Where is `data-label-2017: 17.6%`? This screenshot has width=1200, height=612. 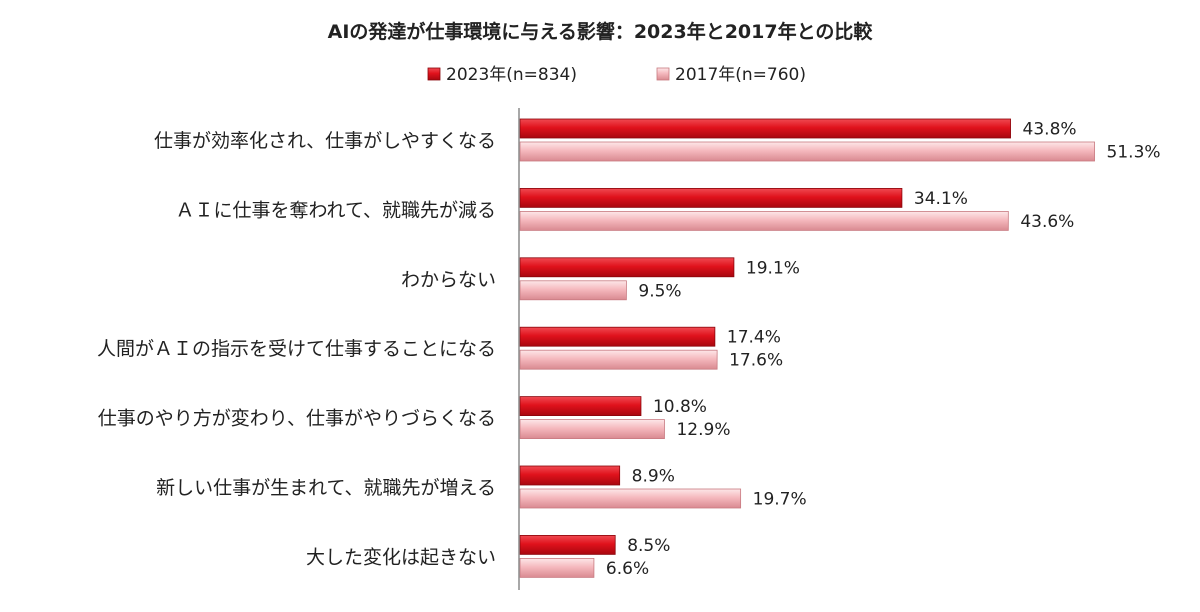
data-label-2017: 17.6% is located at coordinates (756, 361).